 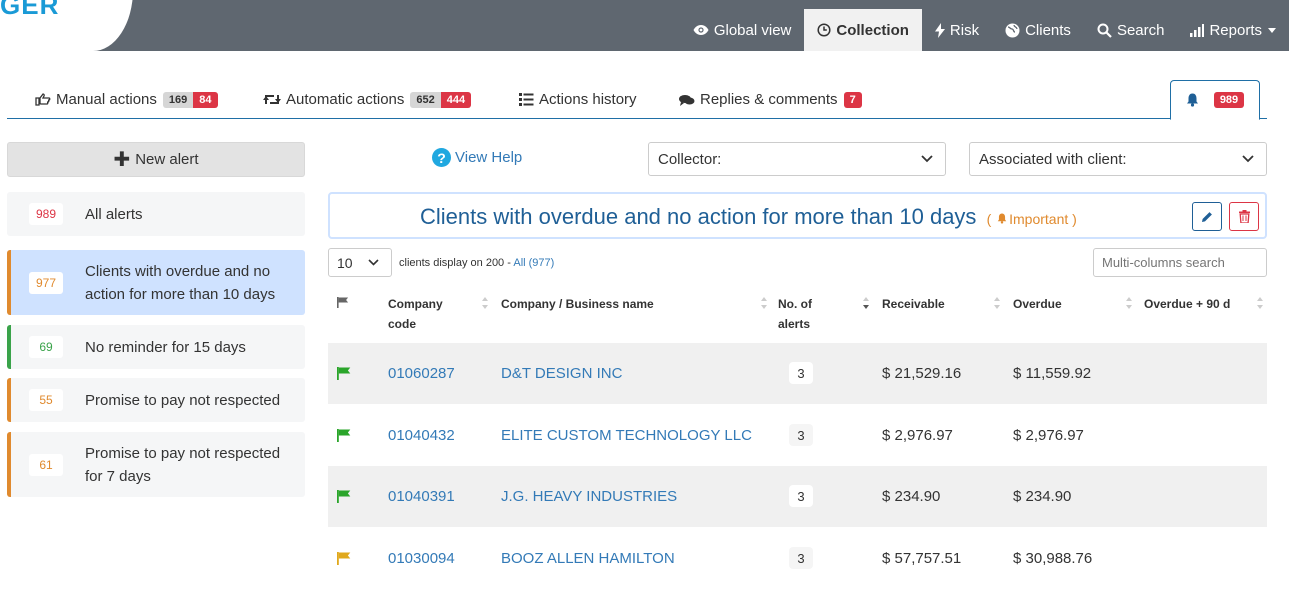 I want to click on column-label: No. of alerts, so click(x=795, y=314).